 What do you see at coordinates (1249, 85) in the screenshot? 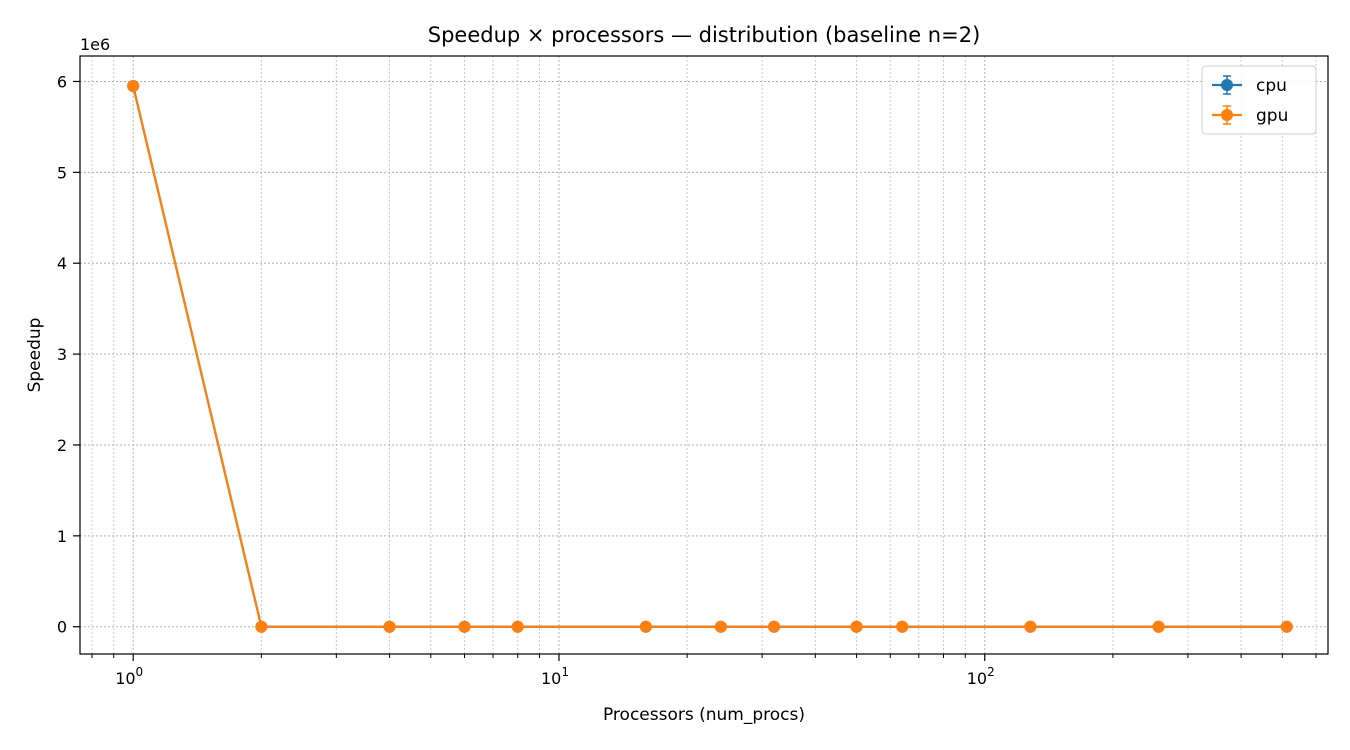
I see `legend-entry-cpu: cpu` at bounding box center [1249, 85].